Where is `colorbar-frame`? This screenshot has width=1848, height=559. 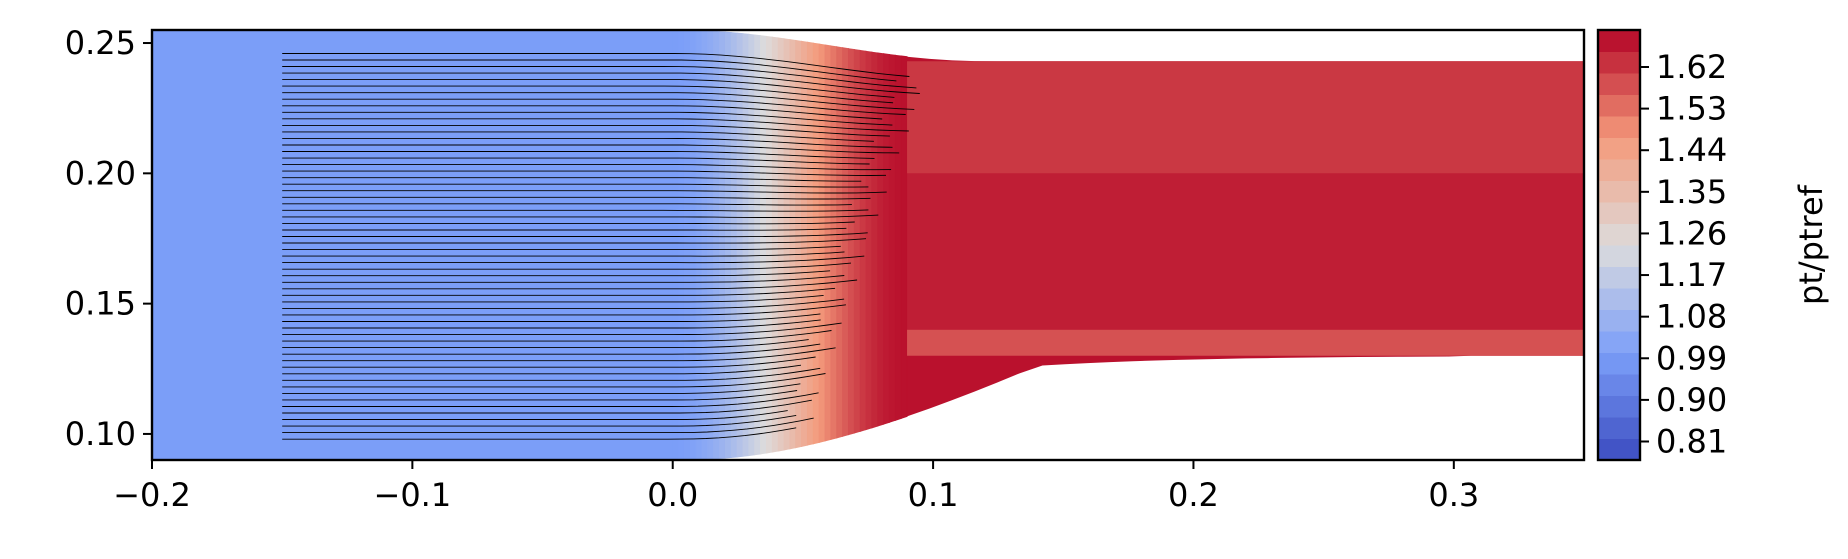 colorbar-frame is located at coordinates (1619, 245).